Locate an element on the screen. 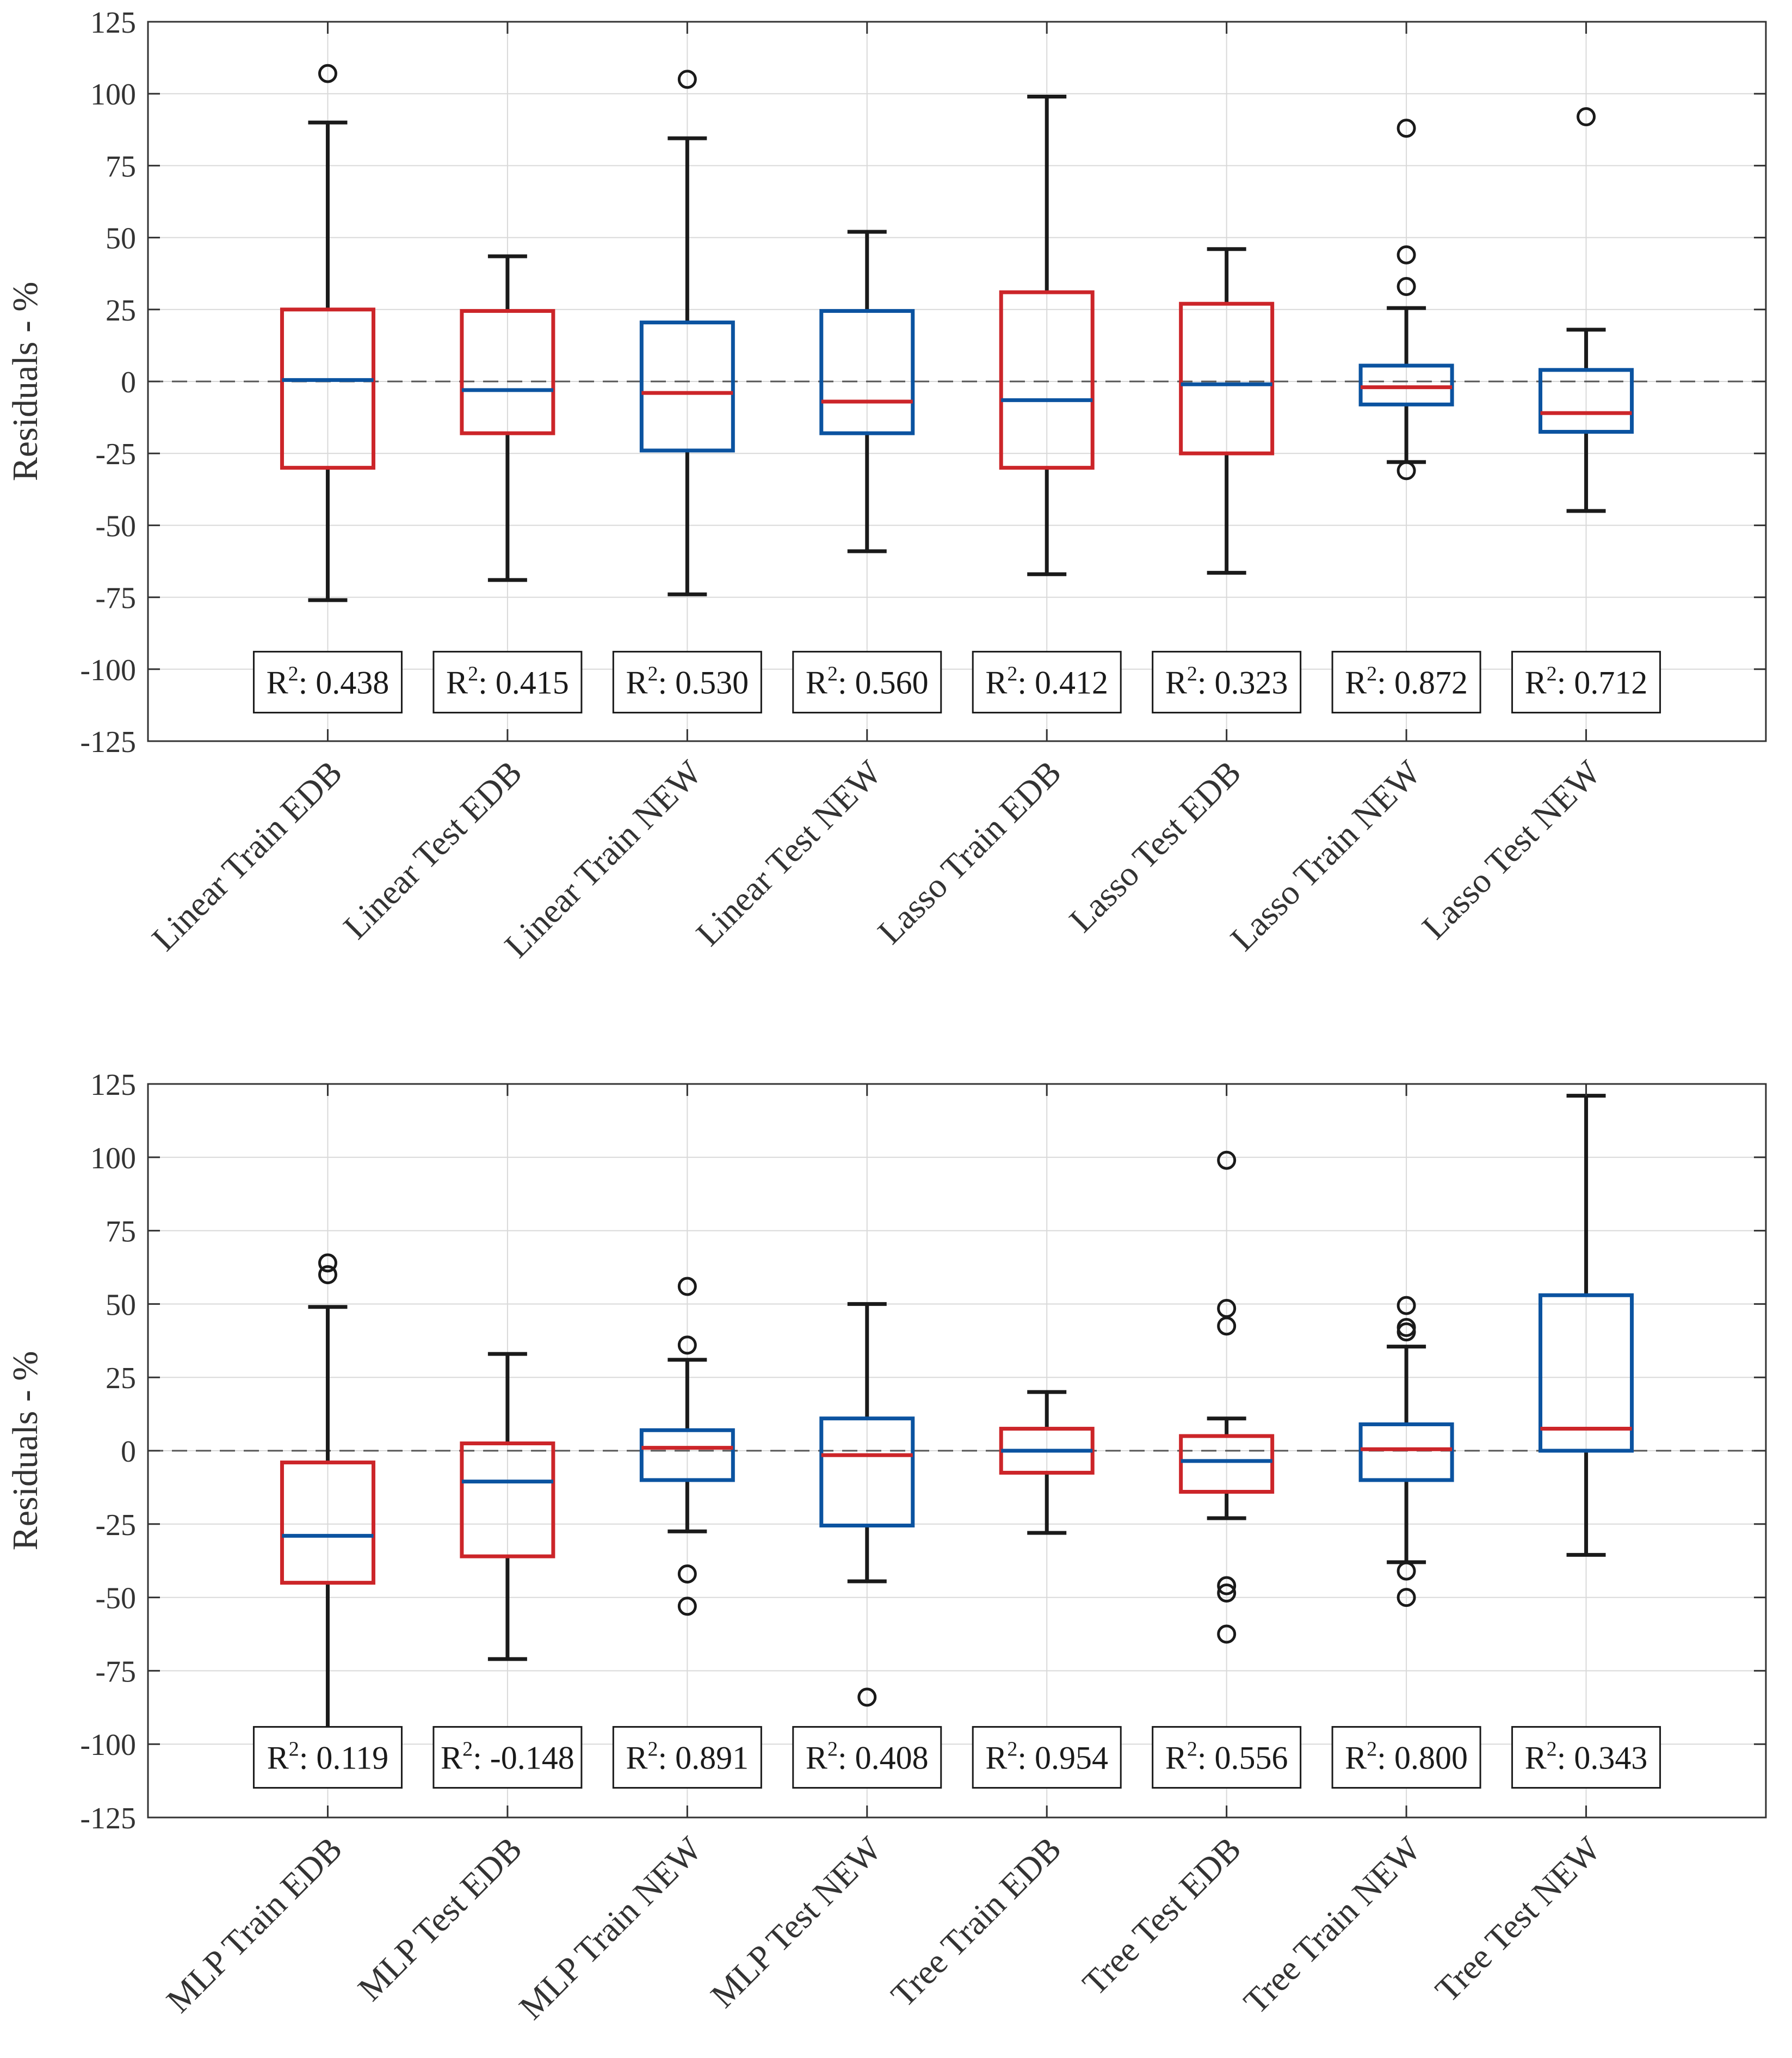 This screenshot has width=1792, height=2058. r2-value: : 0.119 is located at coordinates (343, 1758).